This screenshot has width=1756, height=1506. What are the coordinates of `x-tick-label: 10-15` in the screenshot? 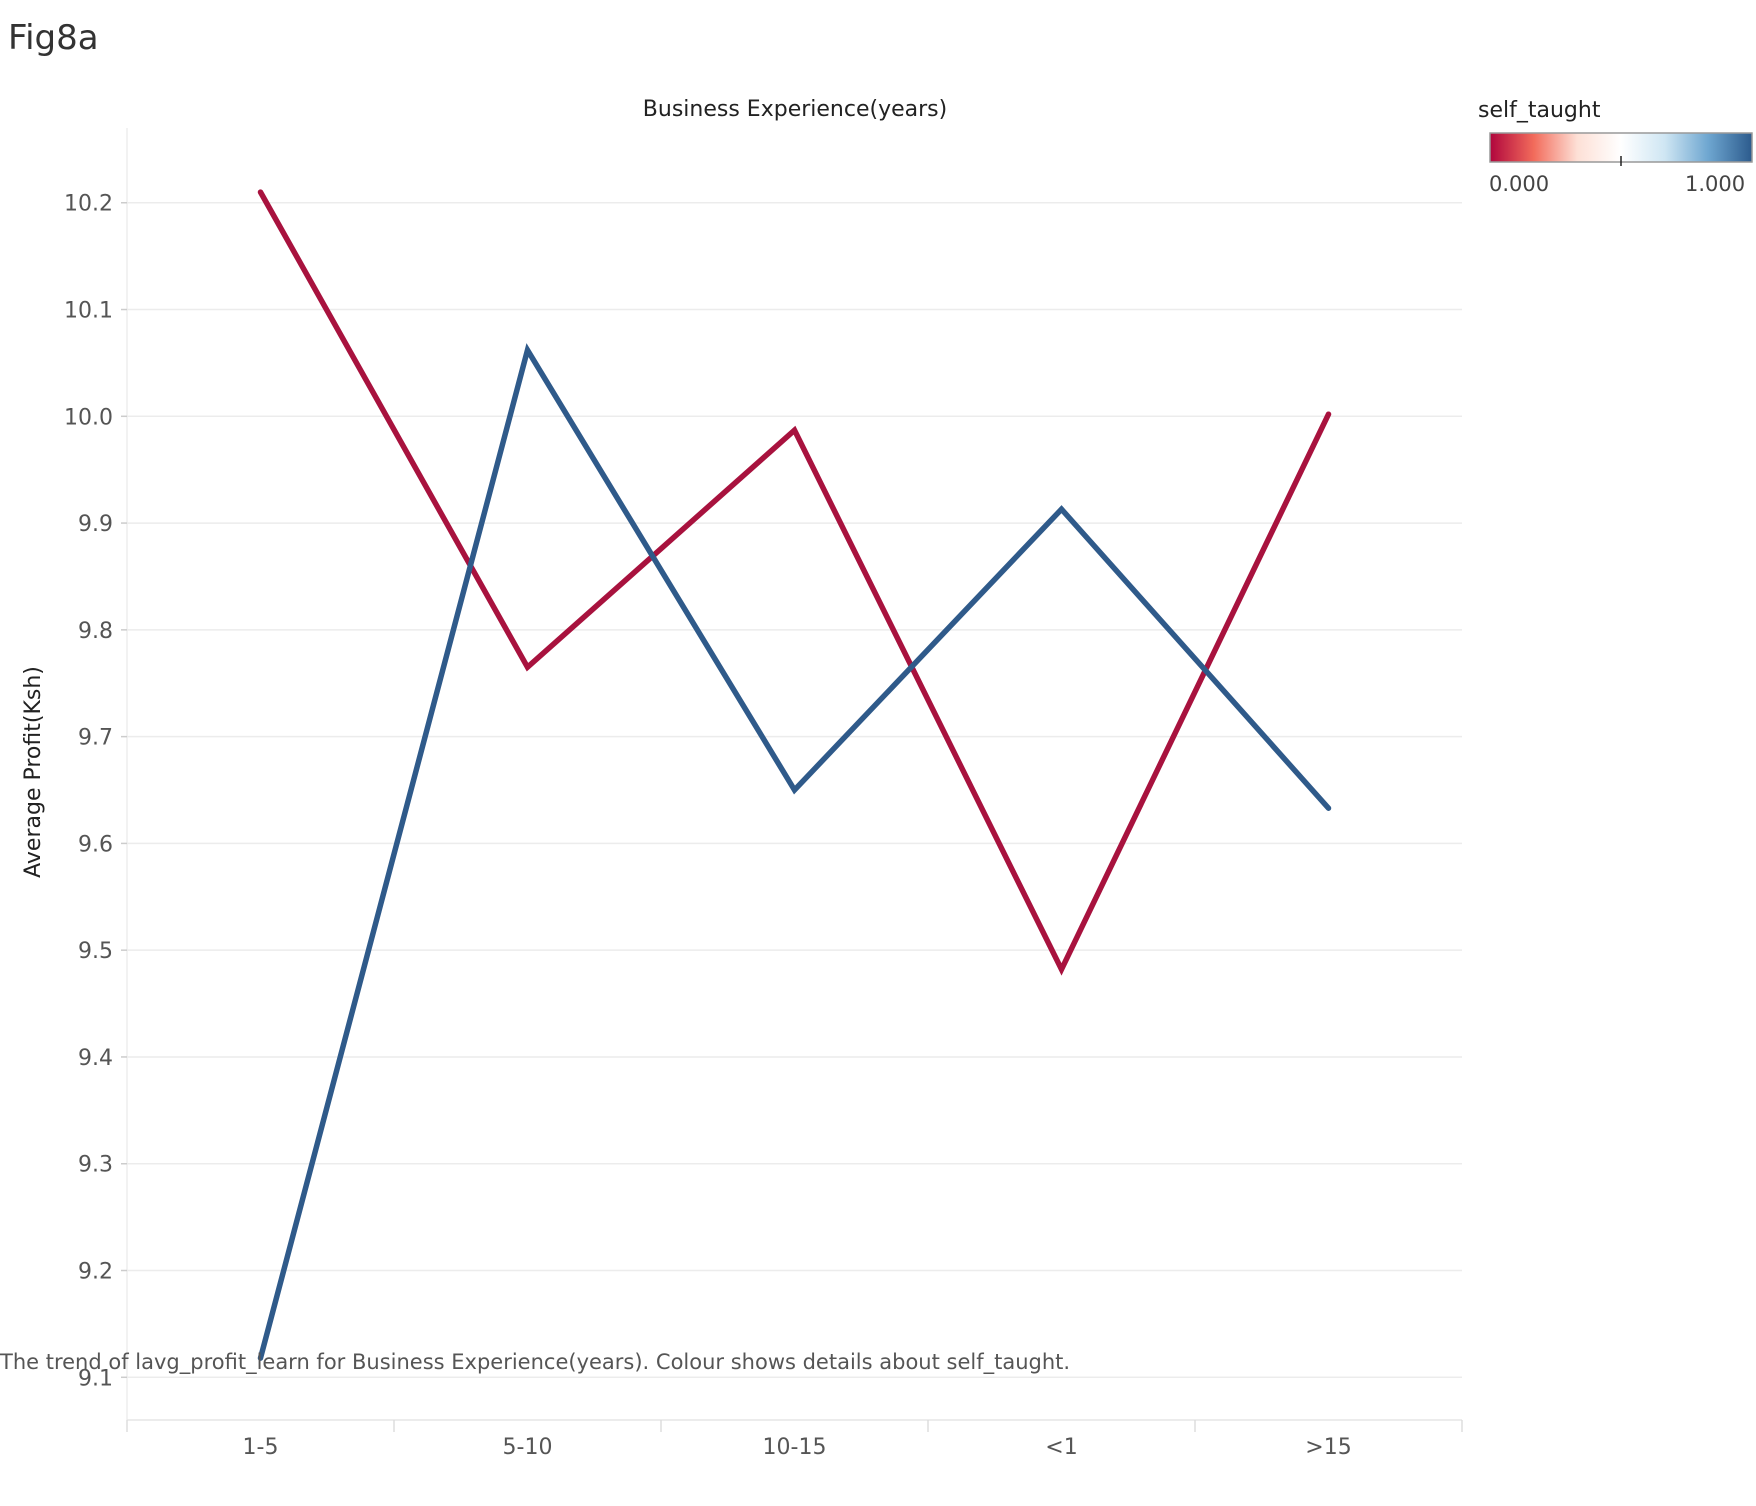 It's located at (795, 1447).